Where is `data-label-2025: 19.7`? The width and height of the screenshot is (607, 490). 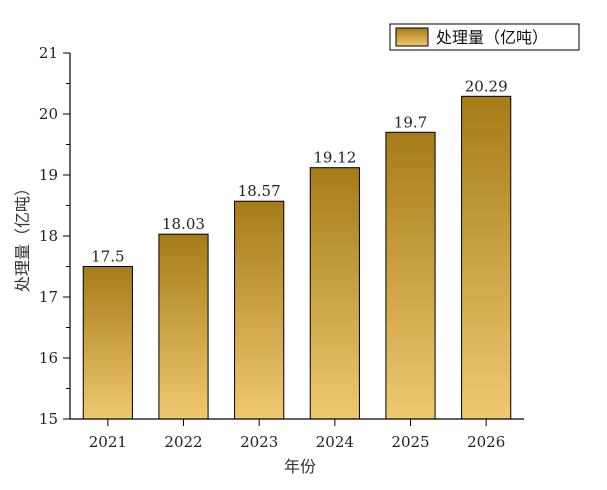 data-label-2025: 19.7 is located at coordinates (410, 122).